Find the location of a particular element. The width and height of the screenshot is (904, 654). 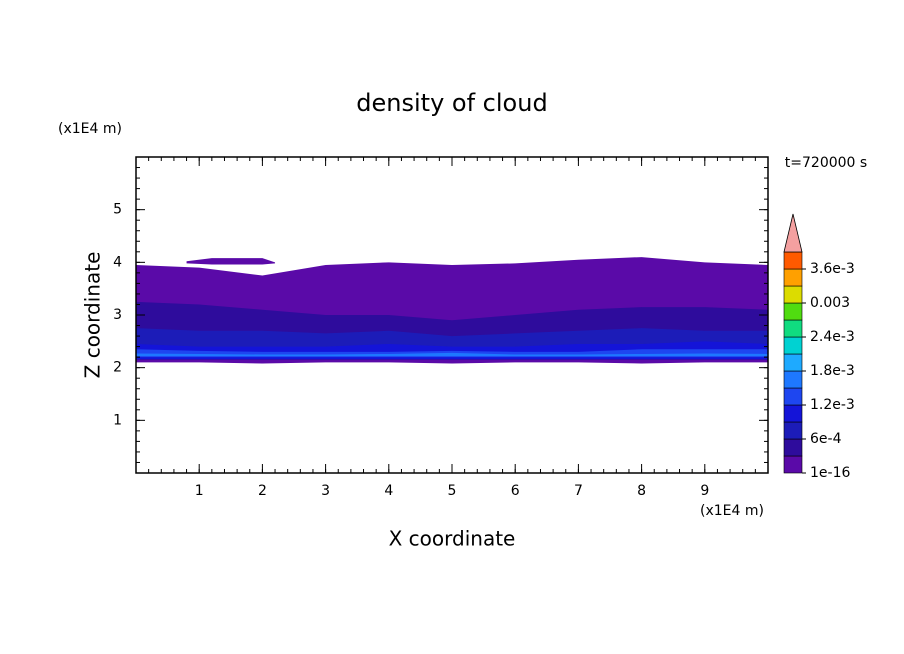

x-tick-label: 4 is located at coordinates (388, 491).